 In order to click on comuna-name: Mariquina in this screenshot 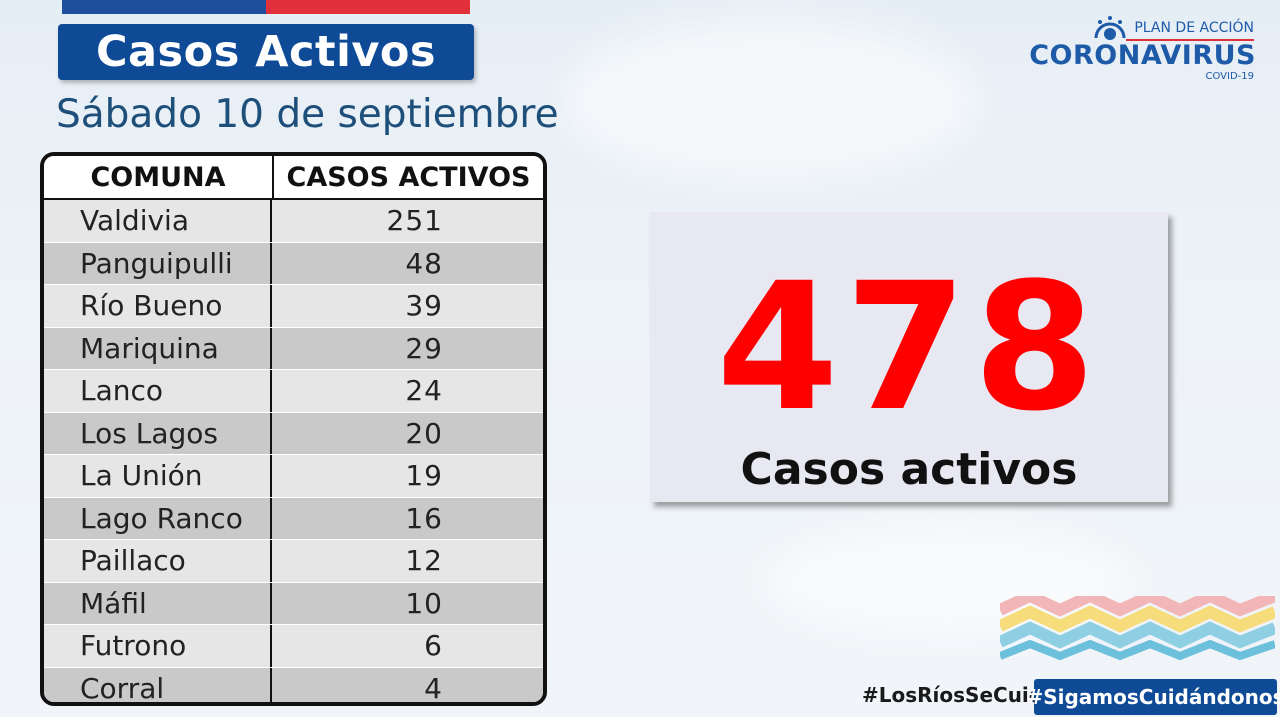, I will do `click(158, 348)`.